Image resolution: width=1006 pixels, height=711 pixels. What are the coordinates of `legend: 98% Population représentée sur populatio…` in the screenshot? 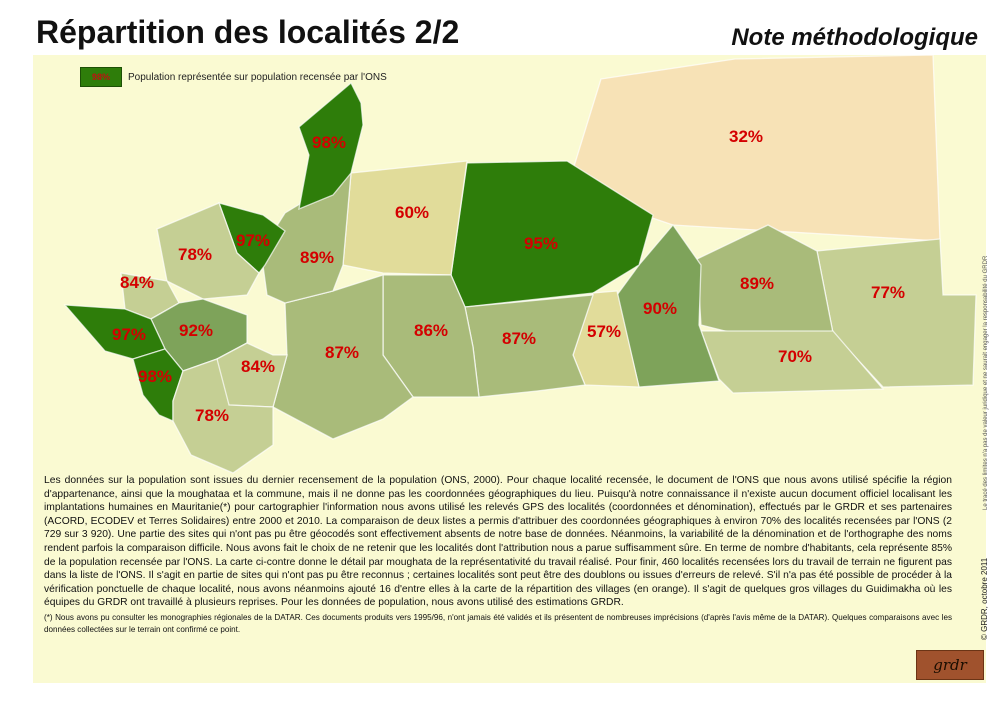 It's located at (233, 77).